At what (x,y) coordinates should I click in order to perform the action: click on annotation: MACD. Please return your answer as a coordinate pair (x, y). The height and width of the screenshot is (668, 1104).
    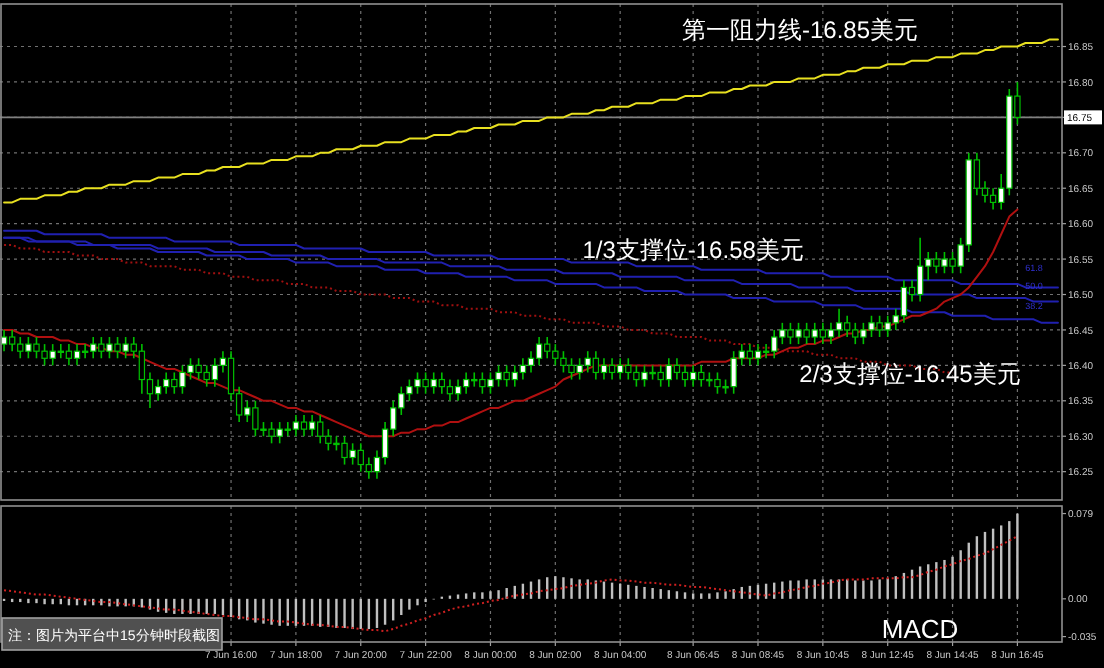
    Looking at the image, I should click on (920, 629).